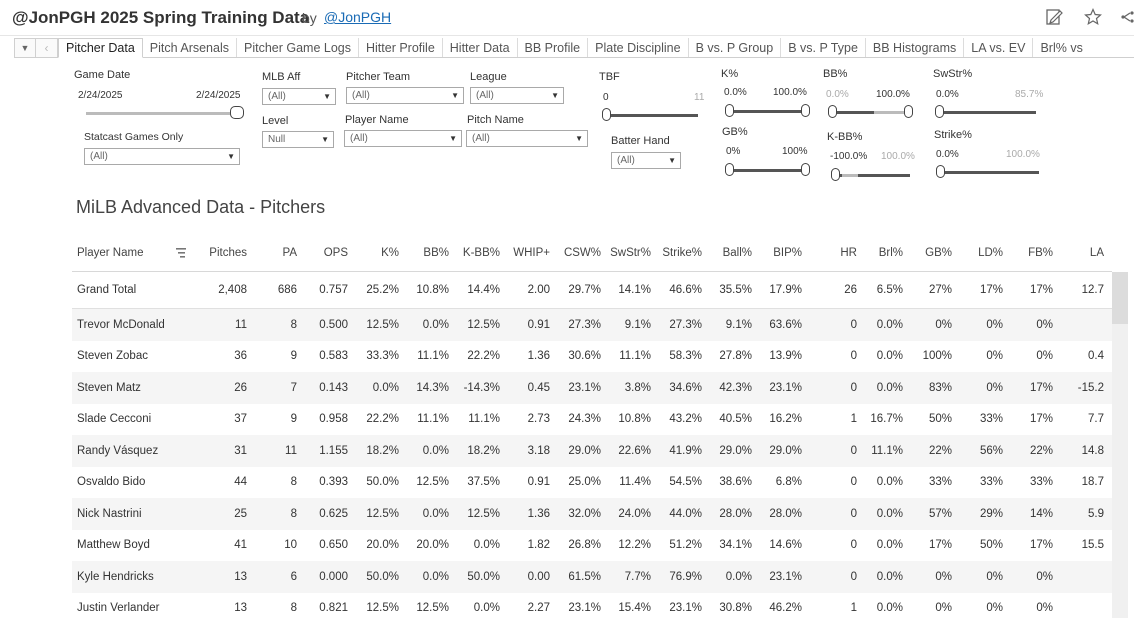  What do you see at coordinates (436, 252) in the screenshot?
I see `column-header-bb-pct: BB%` at bounding box center [436, 252].